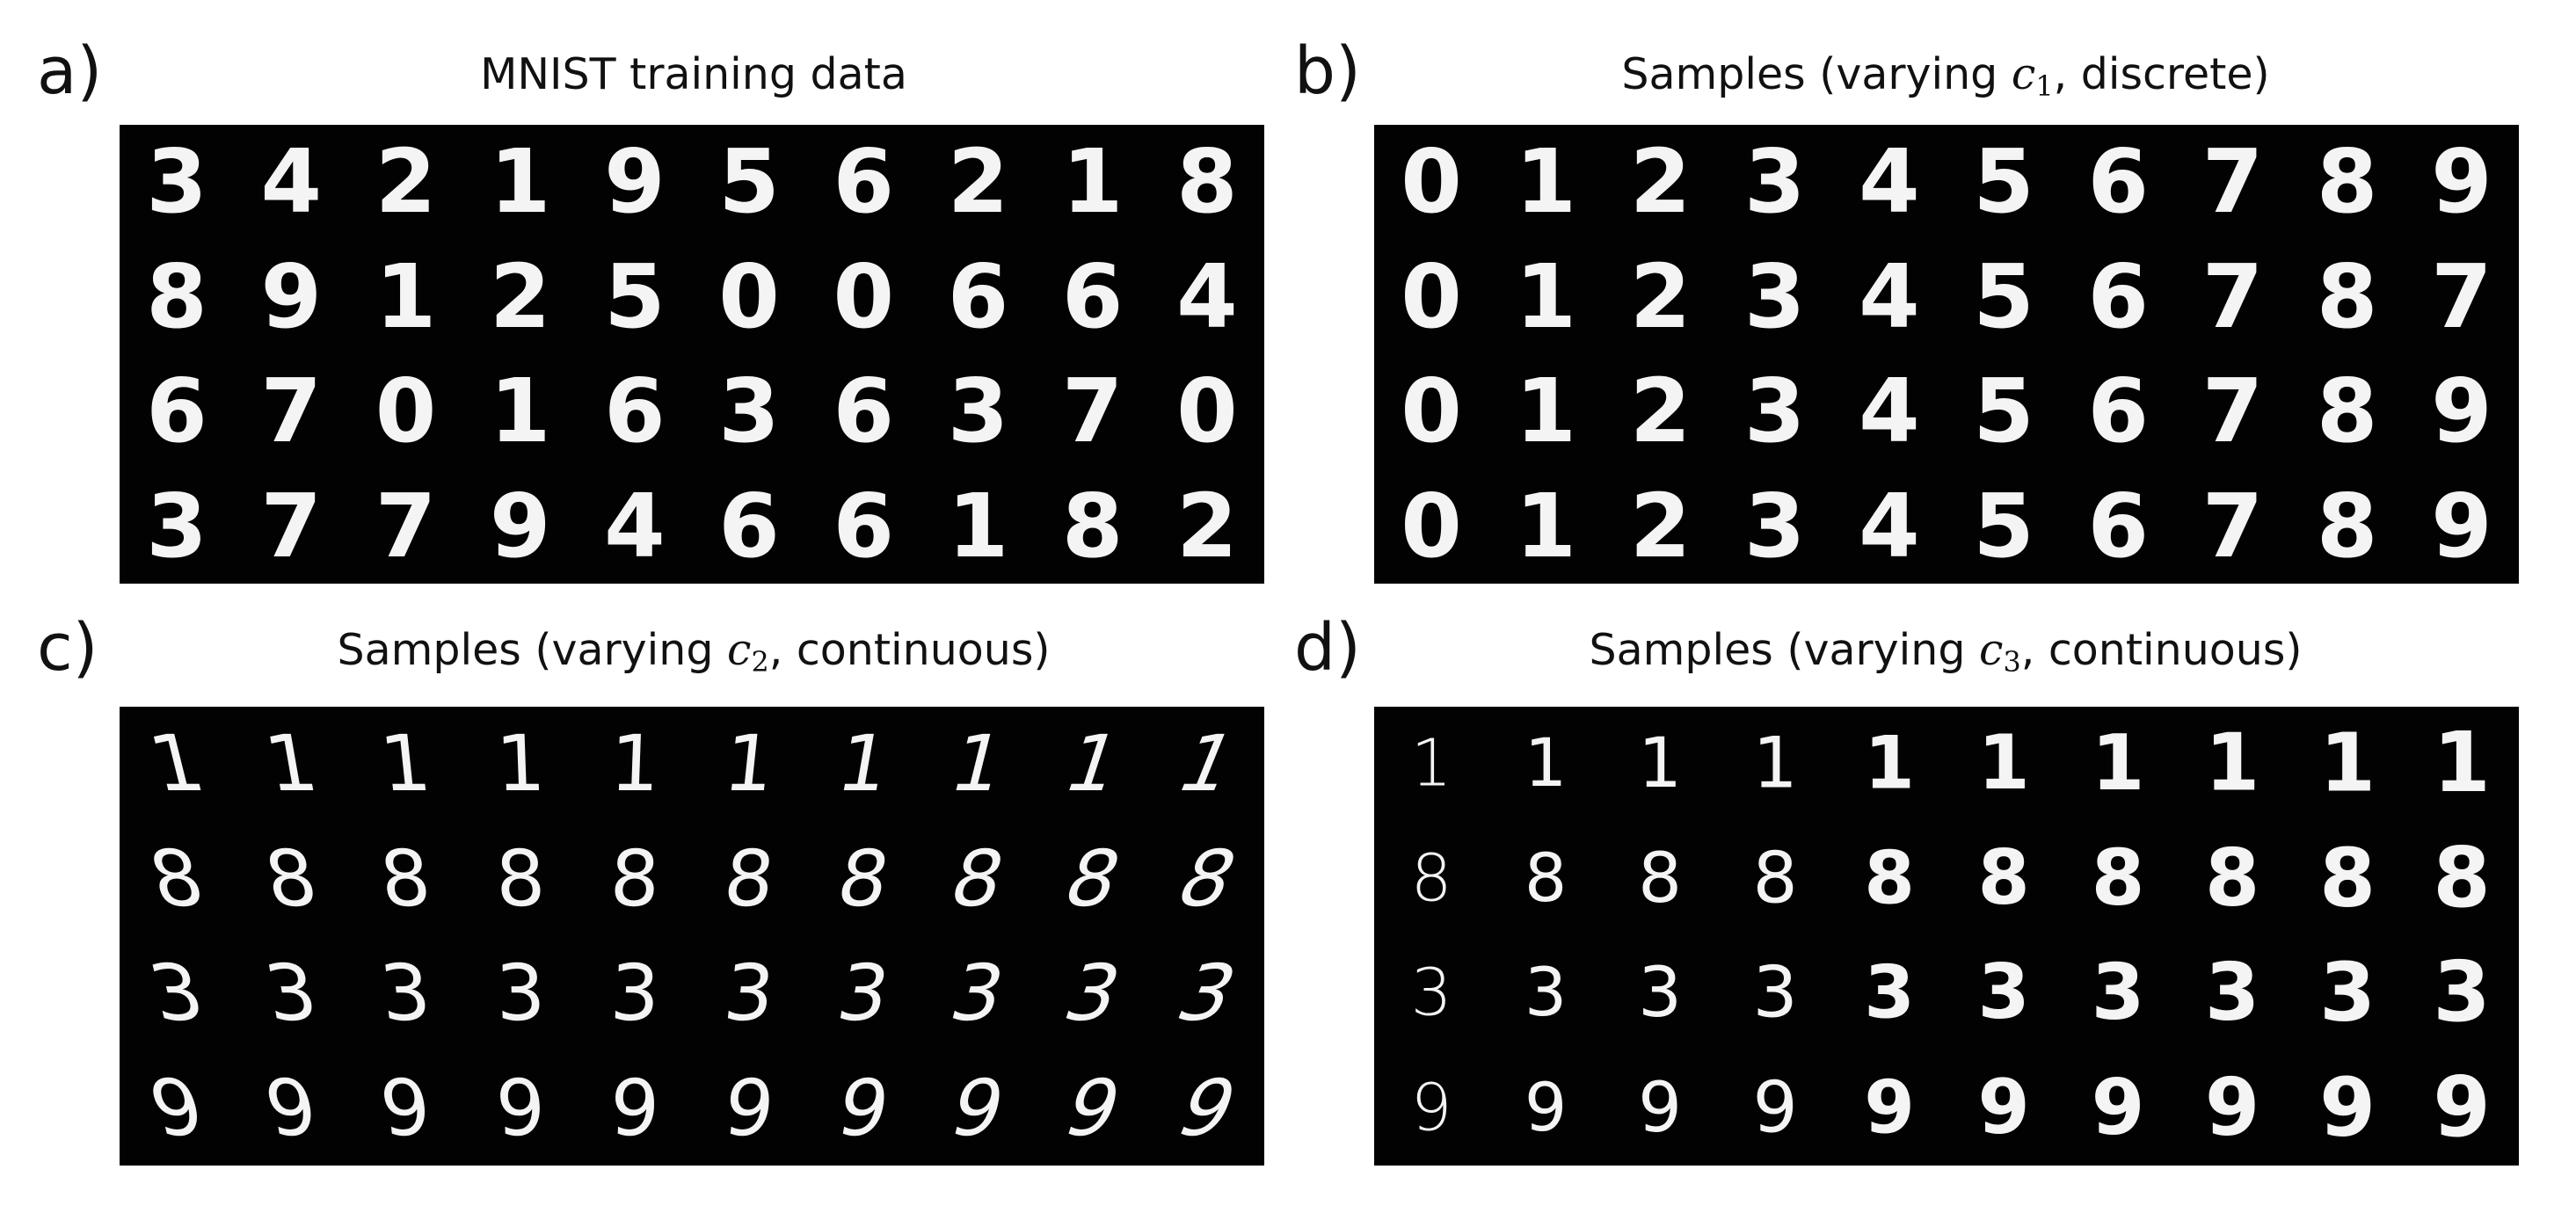 Image resolution: width=2576 pixels, height=1213 pixels. What do you see at coordinates (1327, 71) in the screenshot?
I see `panel-b-letter: b)` at bounding box center [1327, 71].